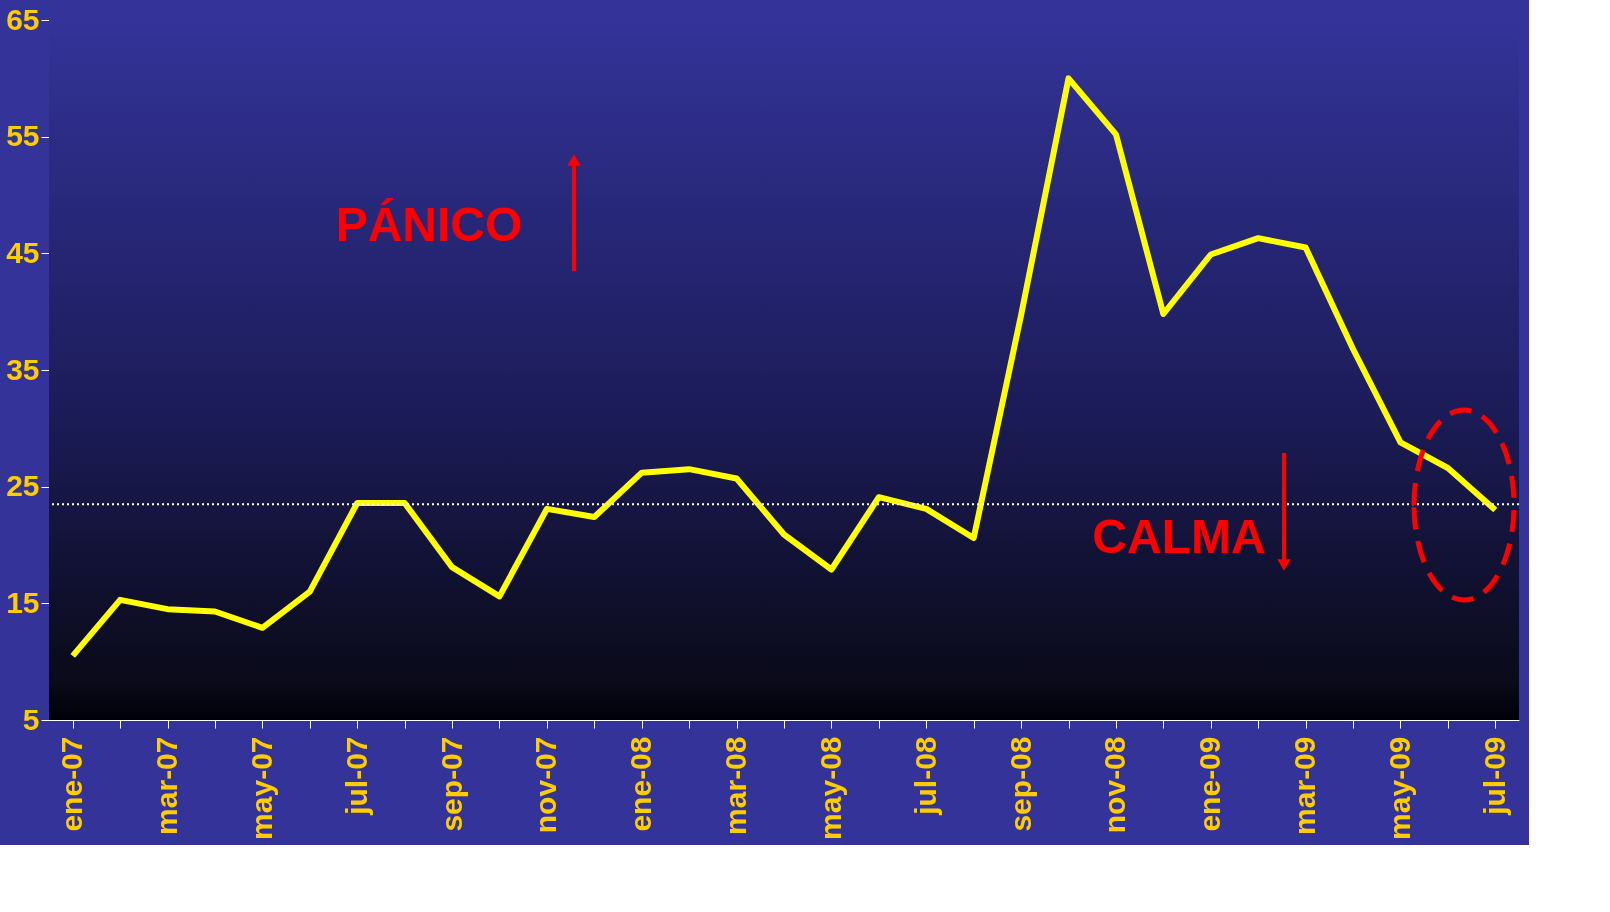 Image resolution: width=1610 pixels, height=912 pixels. What do you see at coordinates (1494, 776) in the screenshot?
I see `x-tick-label: jul-09` at bounding box center [1494, 776].